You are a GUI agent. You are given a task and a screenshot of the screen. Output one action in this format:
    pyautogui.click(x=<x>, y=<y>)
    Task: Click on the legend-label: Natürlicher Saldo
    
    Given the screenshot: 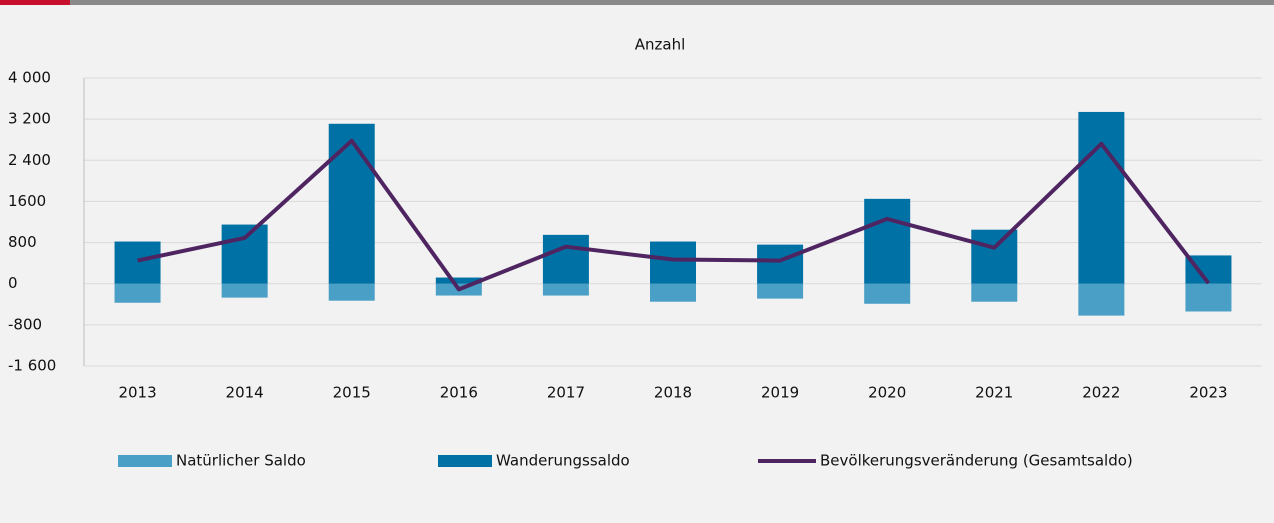 What is the action you would take?
    pyautogui.click(x=241, y=461)
    